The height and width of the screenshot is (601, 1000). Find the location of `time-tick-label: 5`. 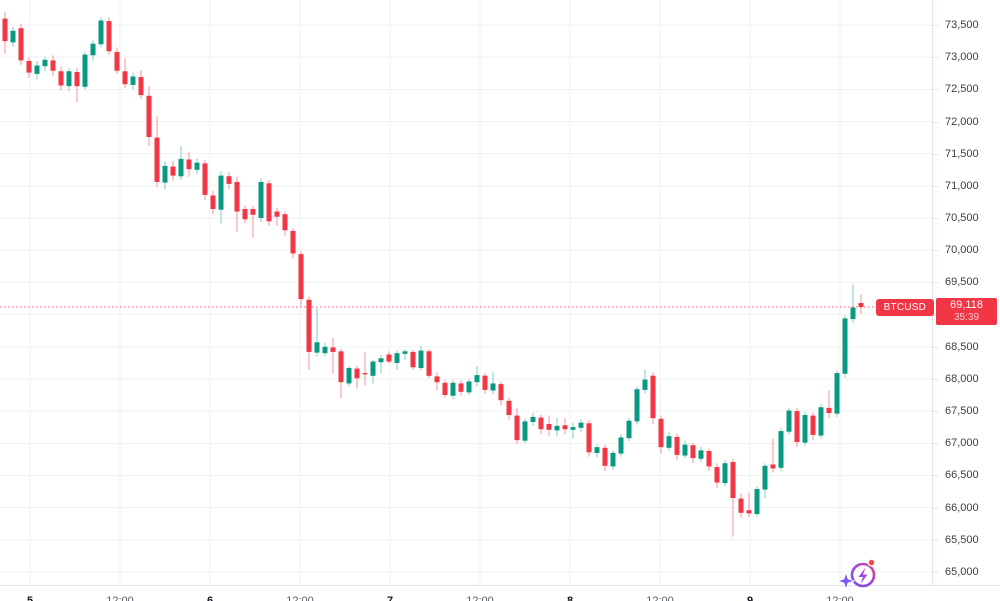

time-tick-label: 5 is located at coordinates (30, 598).